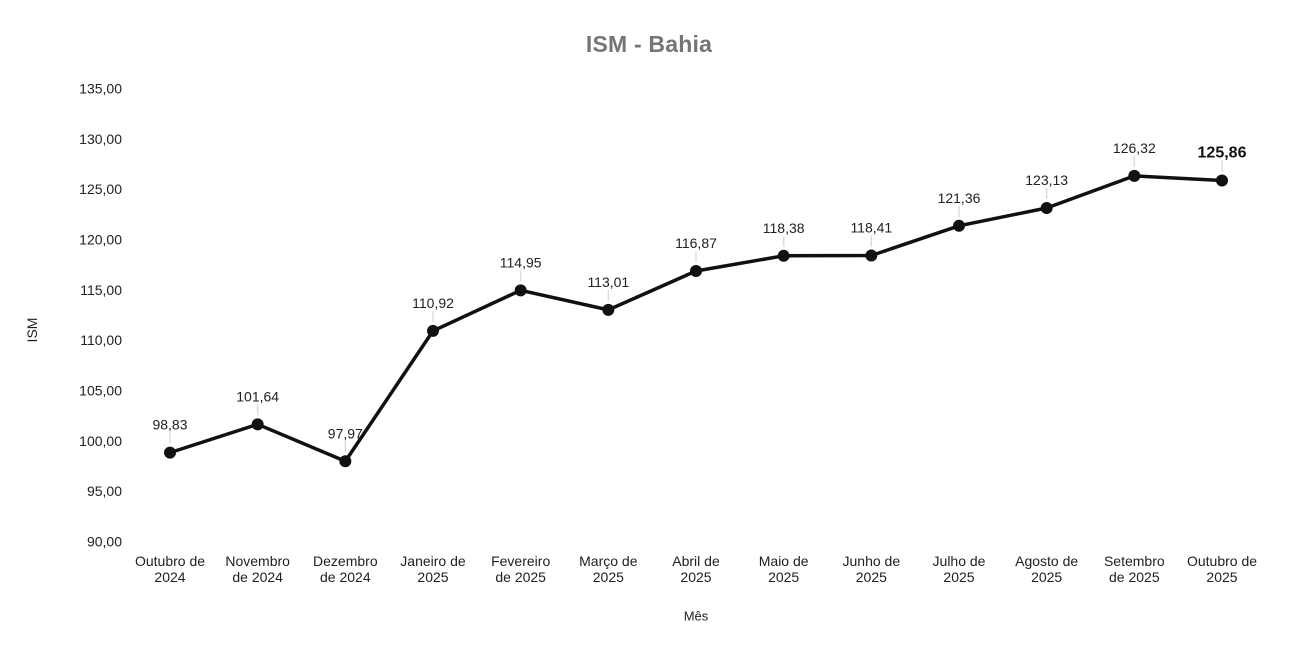 The height and width of the screenshot is (656, 1298). Describe the element at coordinates (608, 282) in the screenshot. I see `data-point-label: 113,01` at that location.